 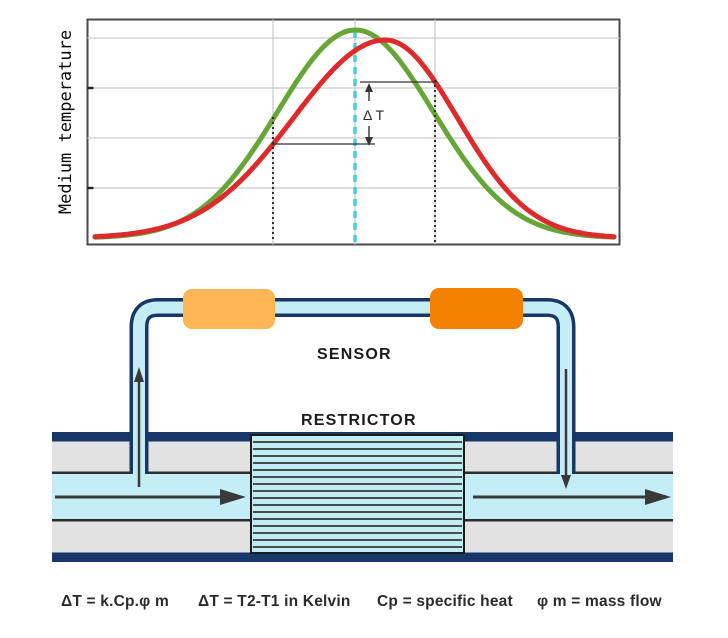 What do you see at coordinates (115, 601) in the screenshot?
I see `formula-delta-t: ΔT = k.Cp.φ m` at bounding box center [115, 601].